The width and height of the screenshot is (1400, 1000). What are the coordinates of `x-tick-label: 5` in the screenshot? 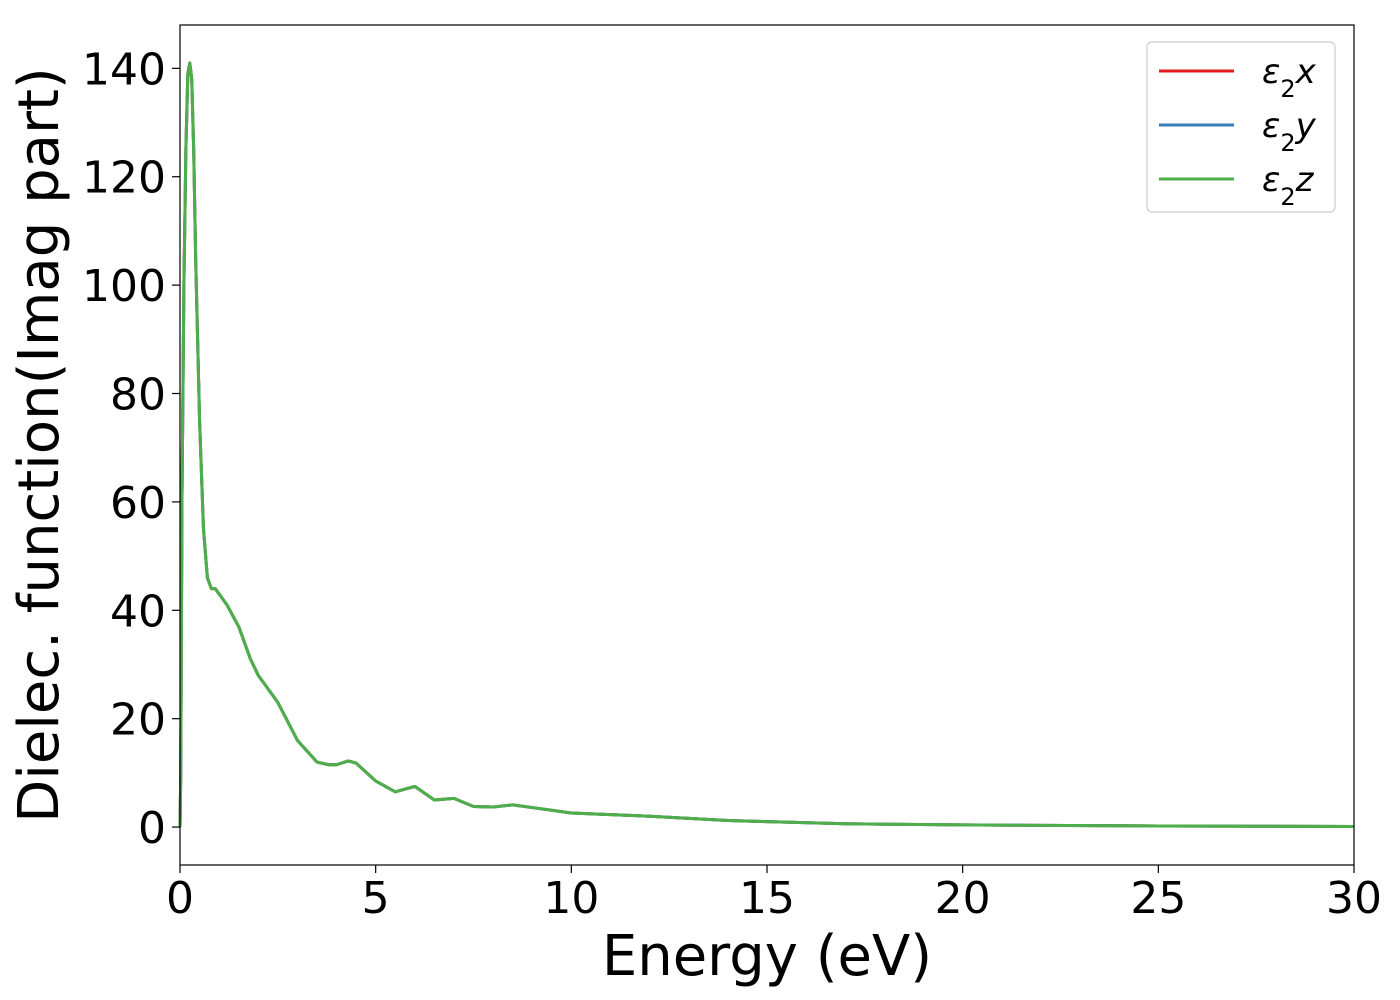 It's located at (376, 898).